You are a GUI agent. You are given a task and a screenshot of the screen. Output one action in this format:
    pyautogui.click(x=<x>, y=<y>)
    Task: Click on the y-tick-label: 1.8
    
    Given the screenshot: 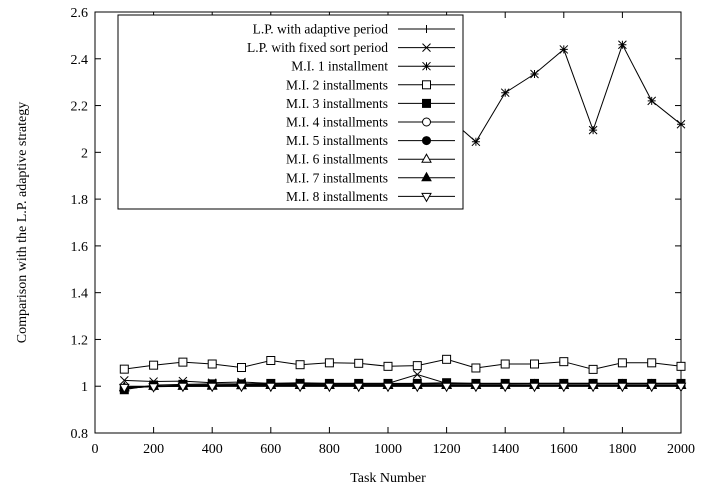 What is the action you would take?
    pyautogui.click(x=80, y=200)
    